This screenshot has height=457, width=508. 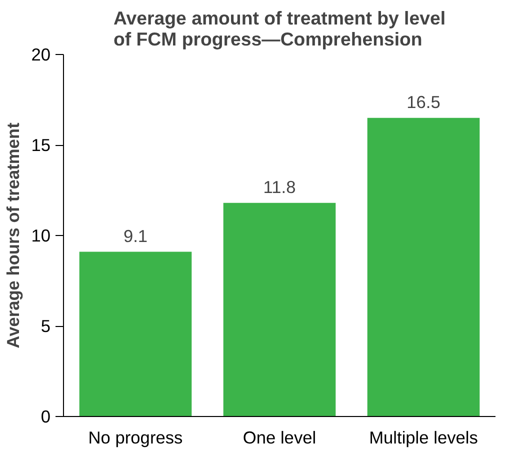 I want to click on data-label: 11.8, so click(x=279, y=186).